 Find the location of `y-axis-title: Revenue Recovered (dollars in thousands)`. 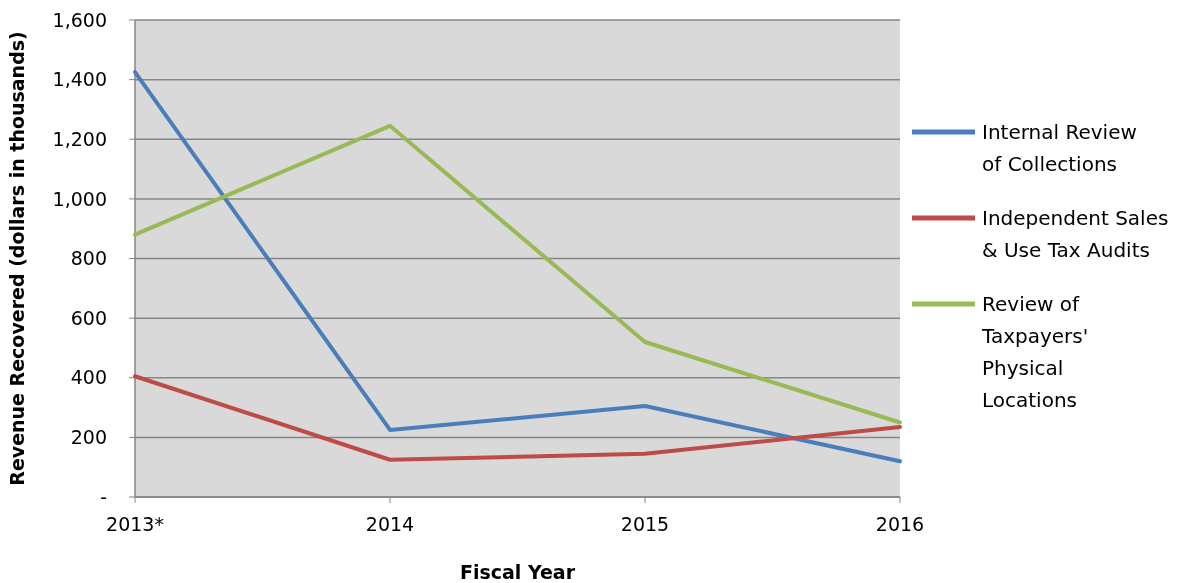

y-axis-title: Revenue Recovered (dollars in thousands) is located at coordinates (17, 258).